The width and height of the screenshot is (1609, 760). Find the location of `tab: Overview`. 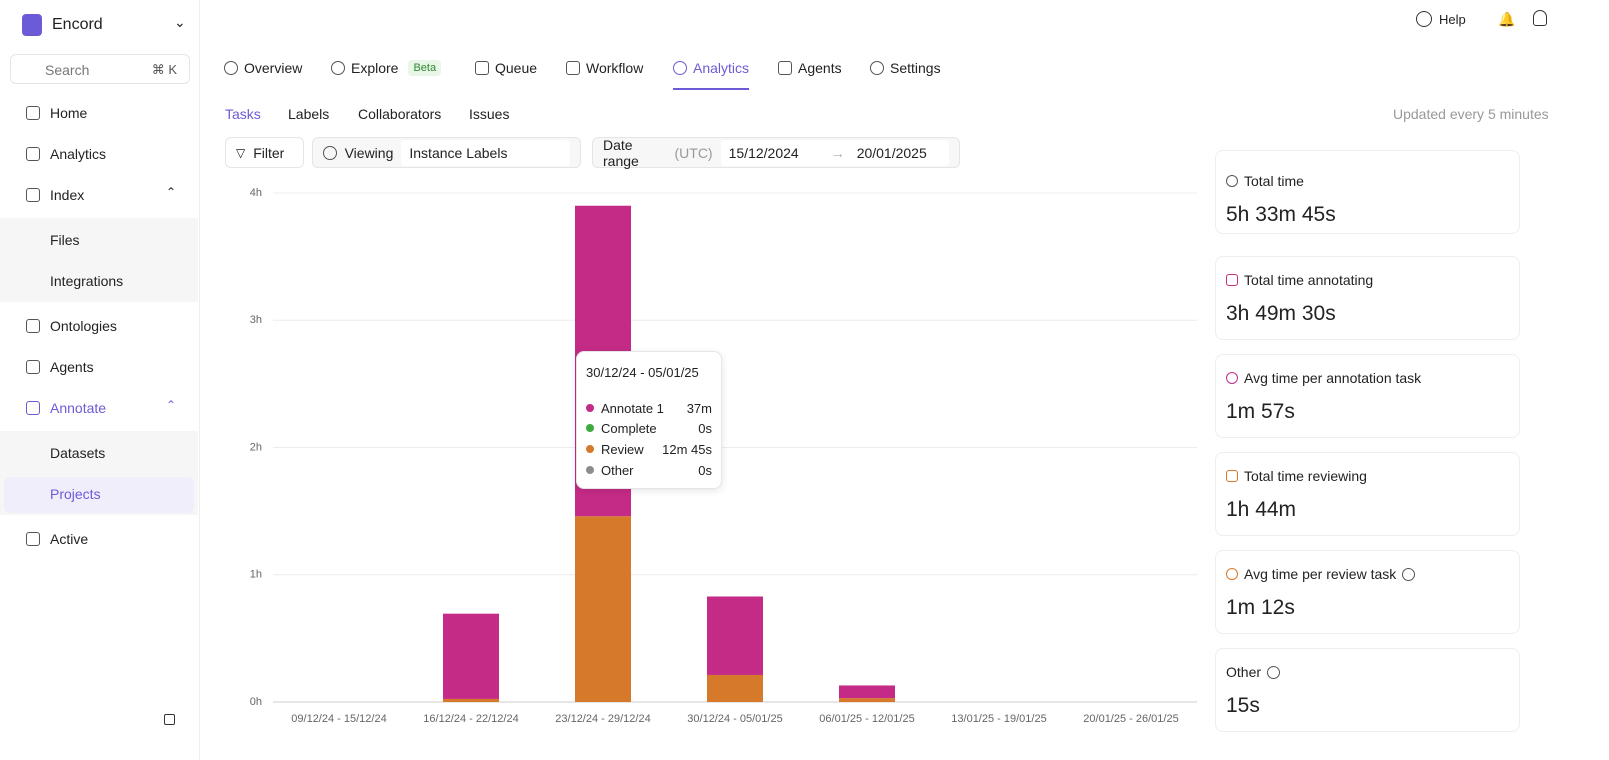

tab: Overview is located at coordinates (263, 68).